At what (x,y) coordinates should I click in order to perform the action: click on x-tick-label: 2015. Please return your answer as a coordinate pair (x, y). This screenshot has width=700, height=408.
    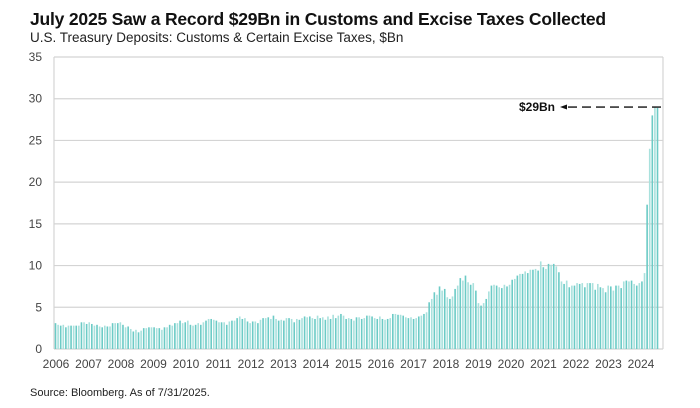
    Looking at the image, I should click on (348, 364).